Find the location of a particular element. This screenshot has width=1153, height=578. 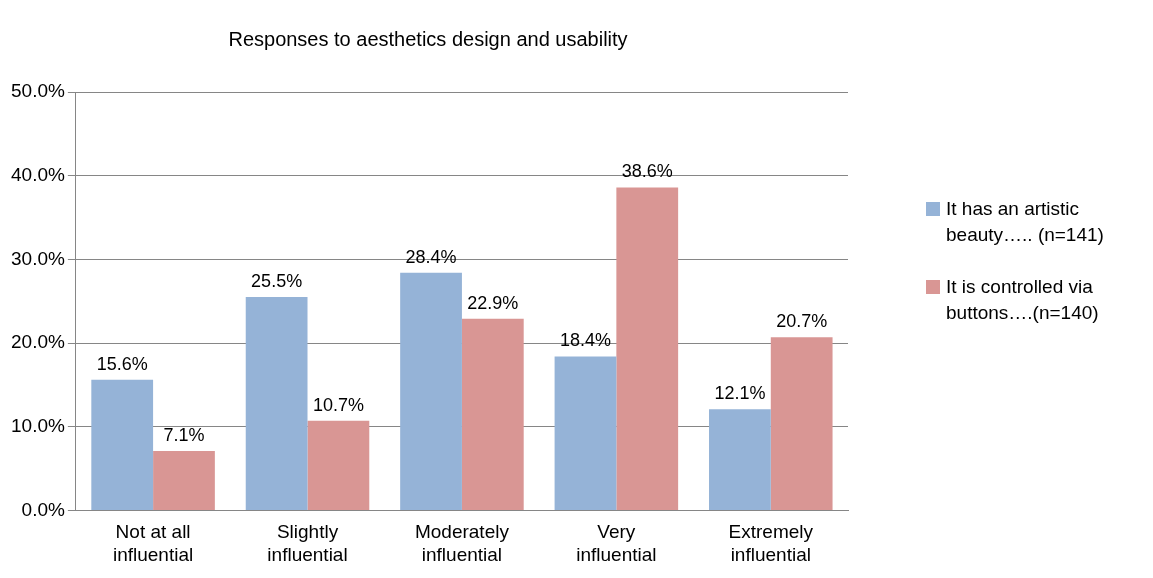

data-label: 20.7% is located at coordinates (802, 321).